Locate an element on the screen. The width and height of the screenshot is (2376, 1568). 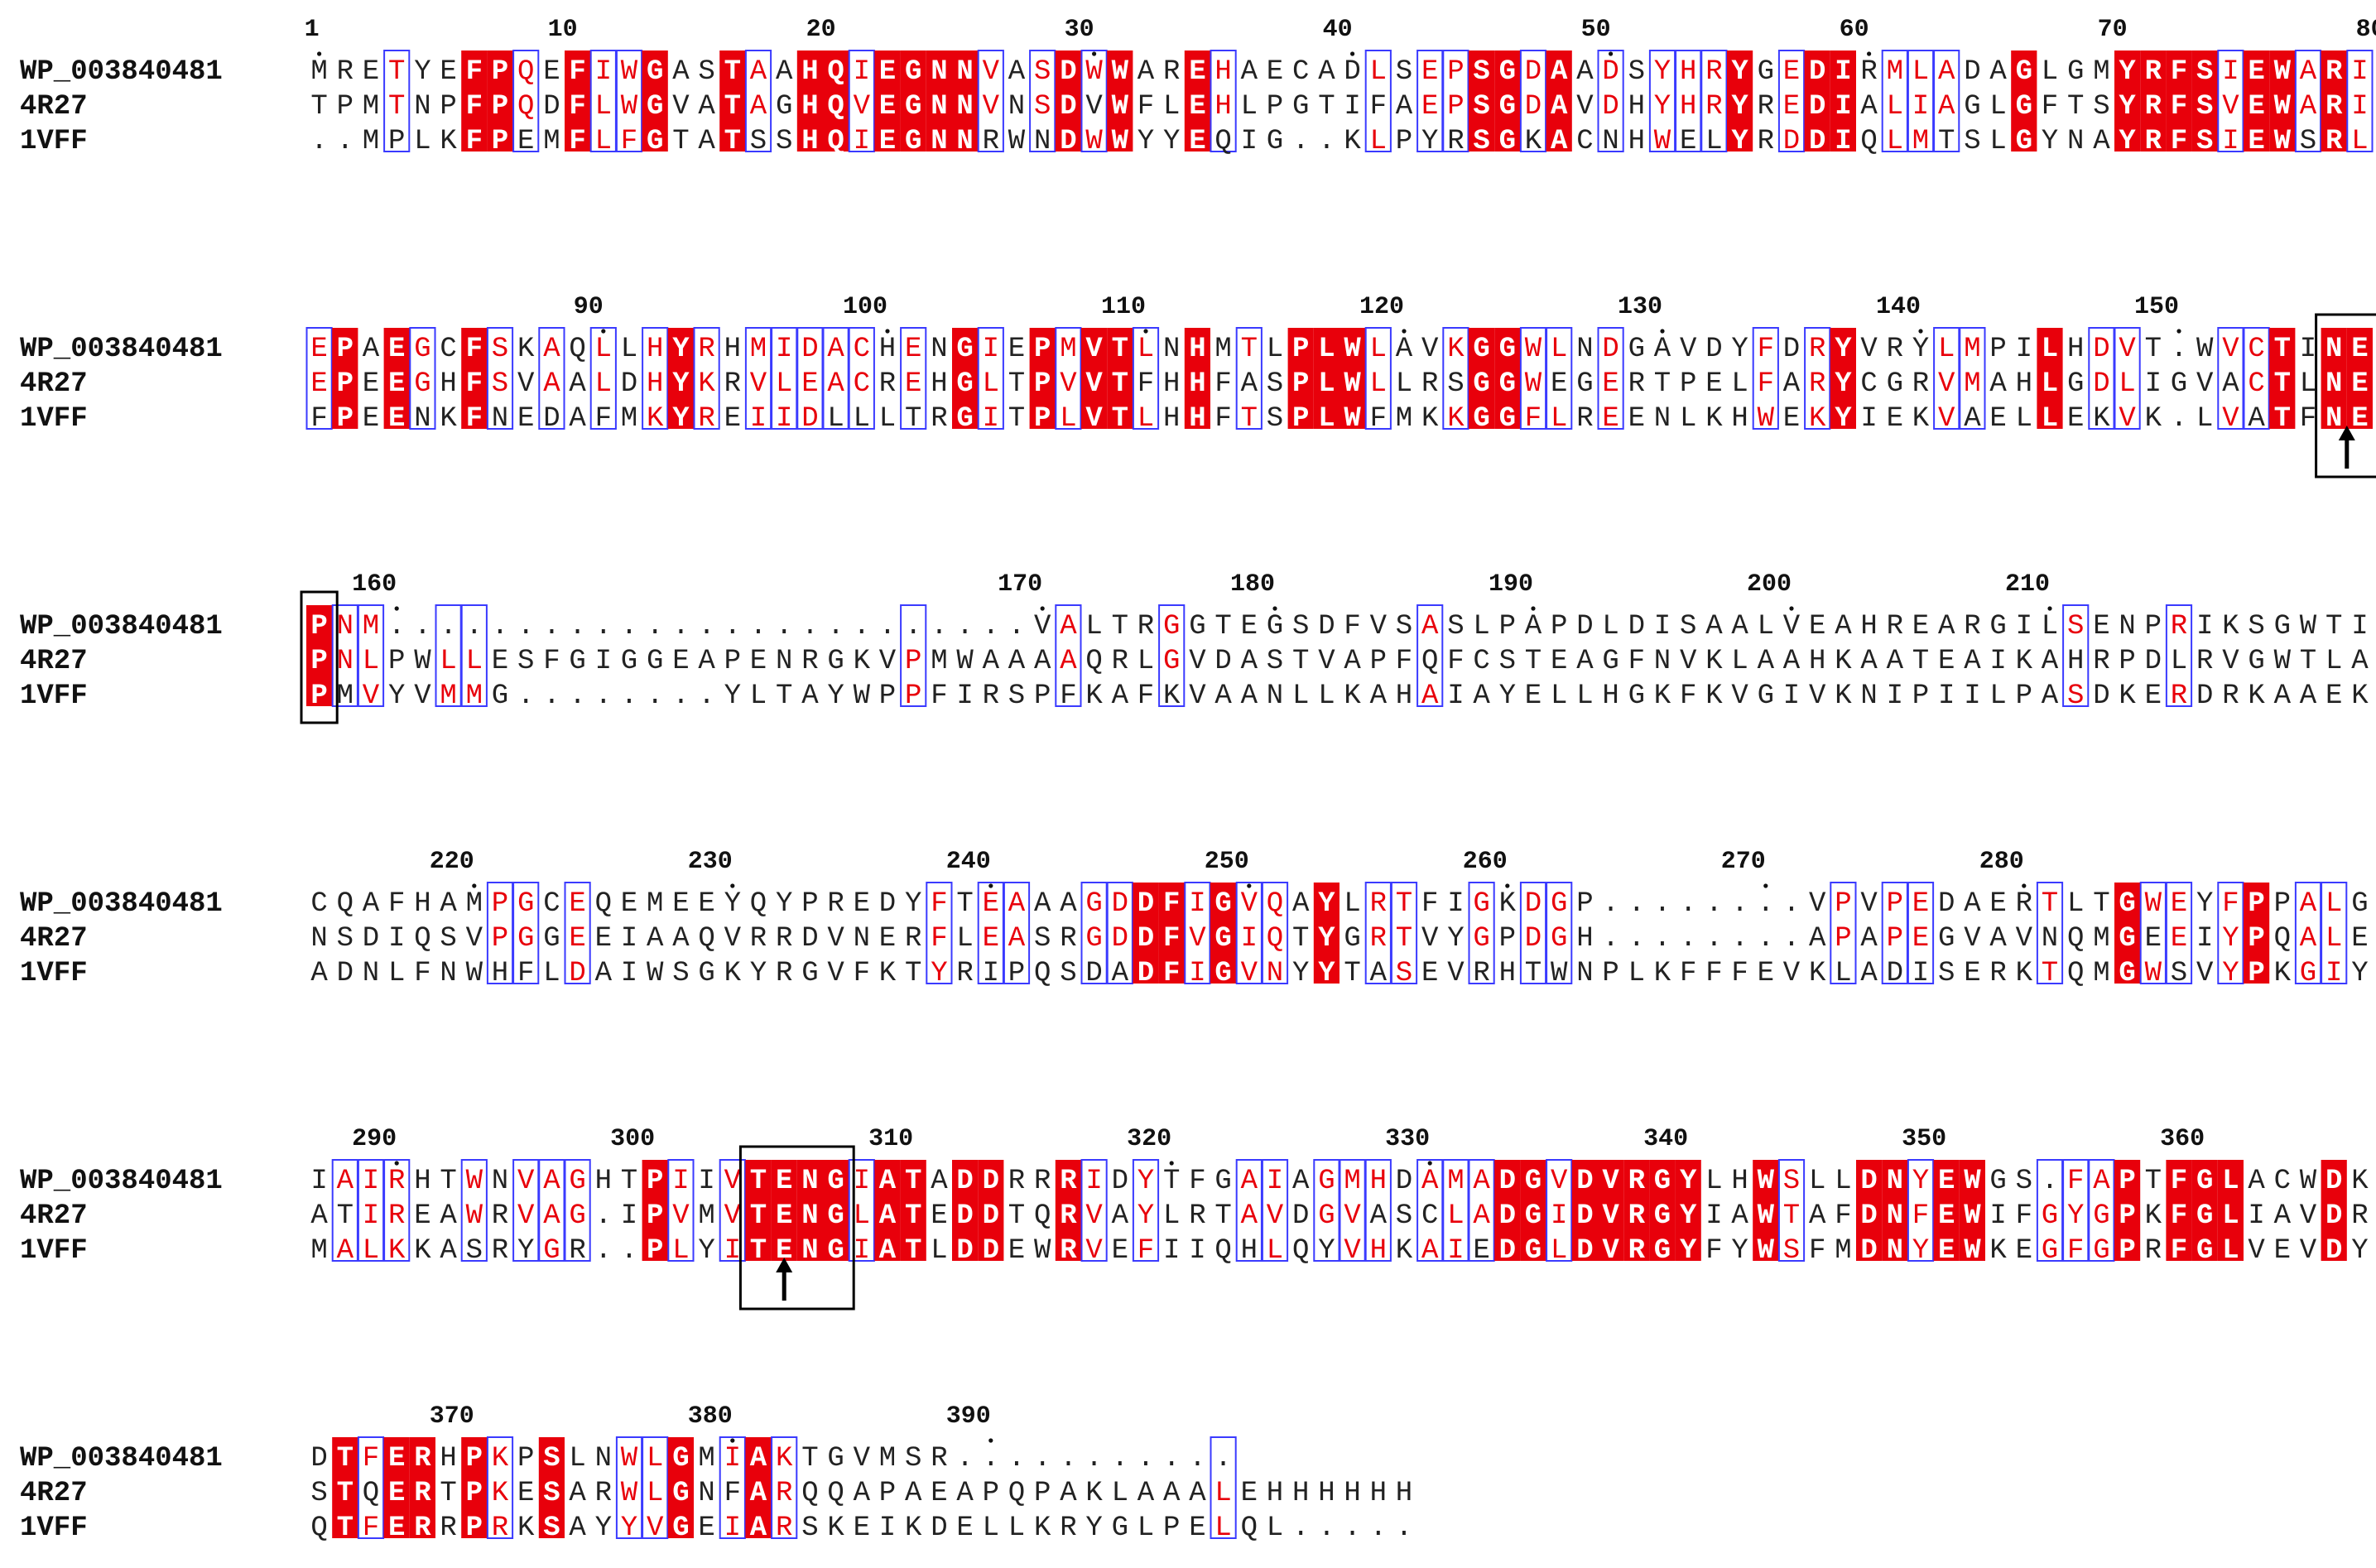
highlight-frame is located at coordinates (2345, 396).